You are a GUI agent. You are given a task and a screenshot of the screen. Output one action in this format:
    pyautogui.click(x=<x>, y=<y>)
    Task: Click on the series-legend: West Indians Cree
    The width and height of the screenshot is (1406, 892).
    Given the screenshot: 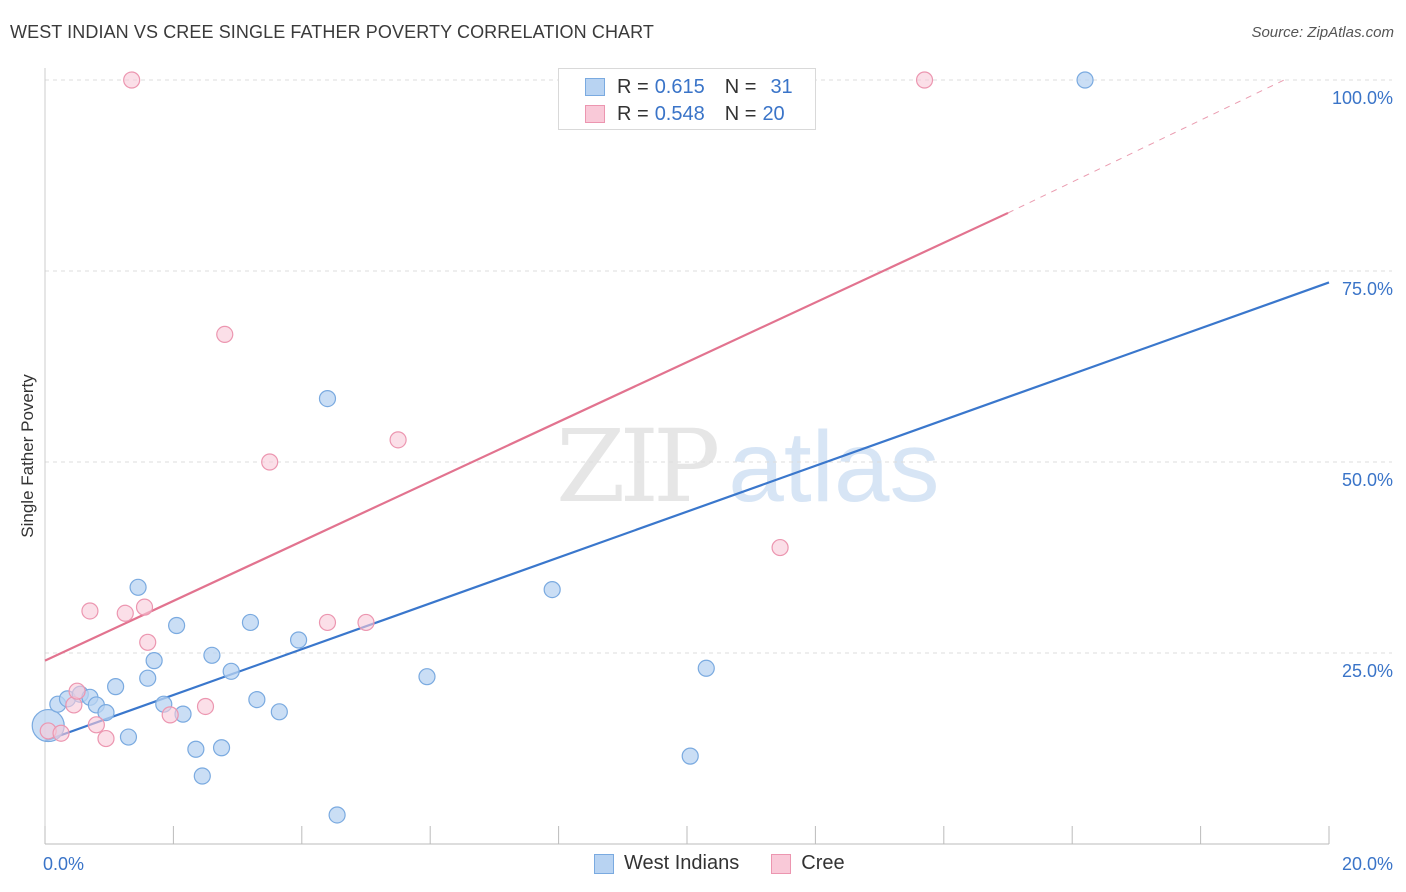 What is the action you would take?
    pyautogui.click(x=735, y=863)
    